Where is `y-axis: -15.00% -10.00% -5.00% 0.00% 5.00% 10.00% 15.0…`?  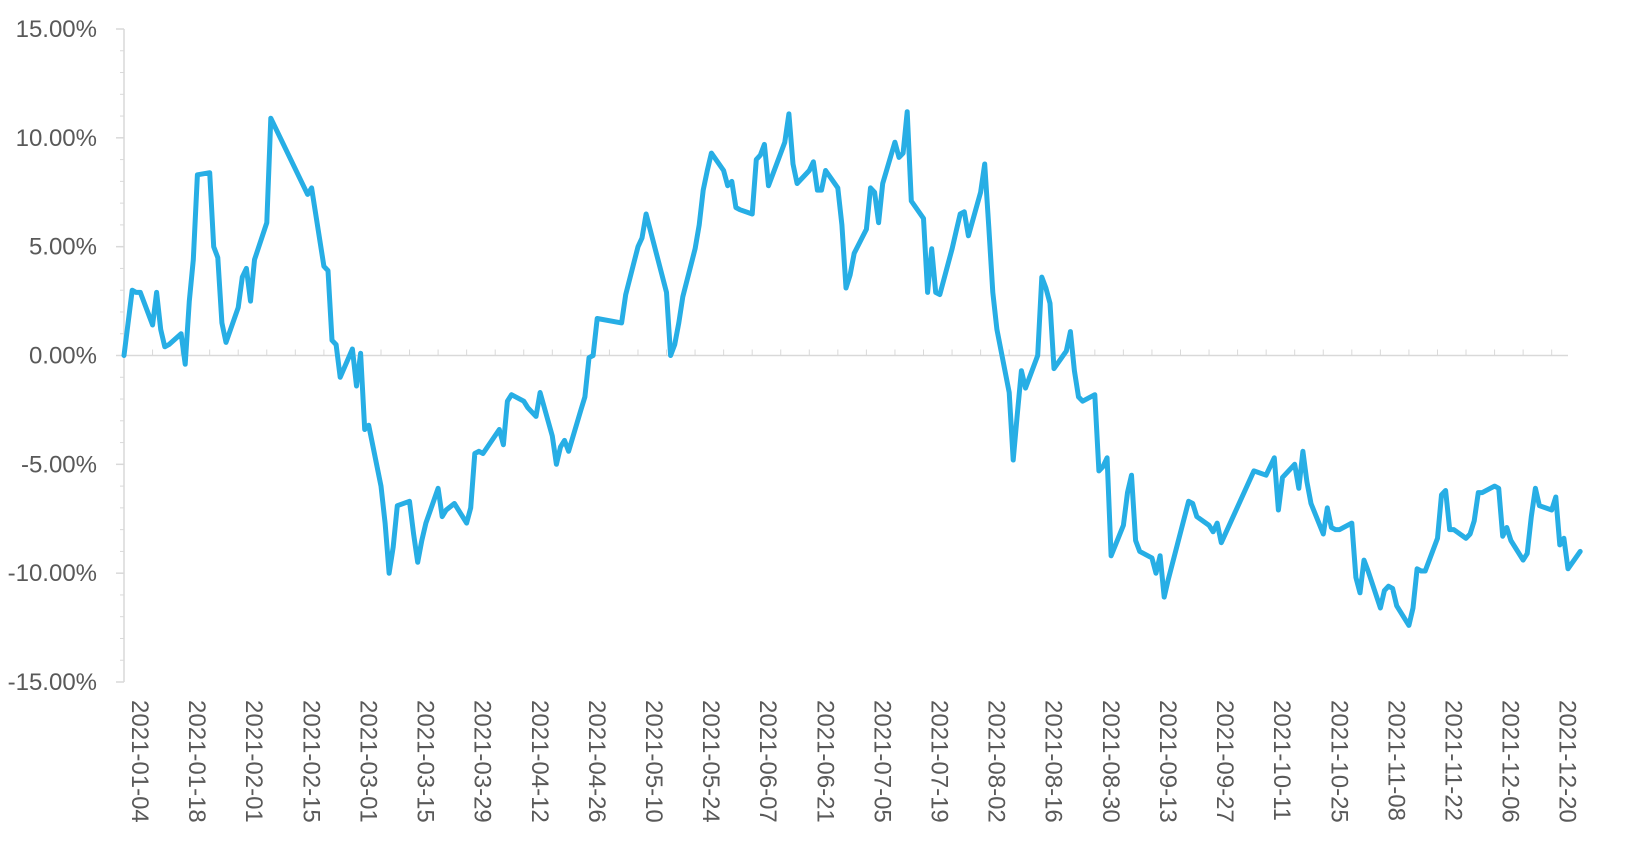 y-axis: -15.00% -10.00% -5.00% 0.00% 5.00% 10.00% 15.0… is located at coordinates (66, 356).